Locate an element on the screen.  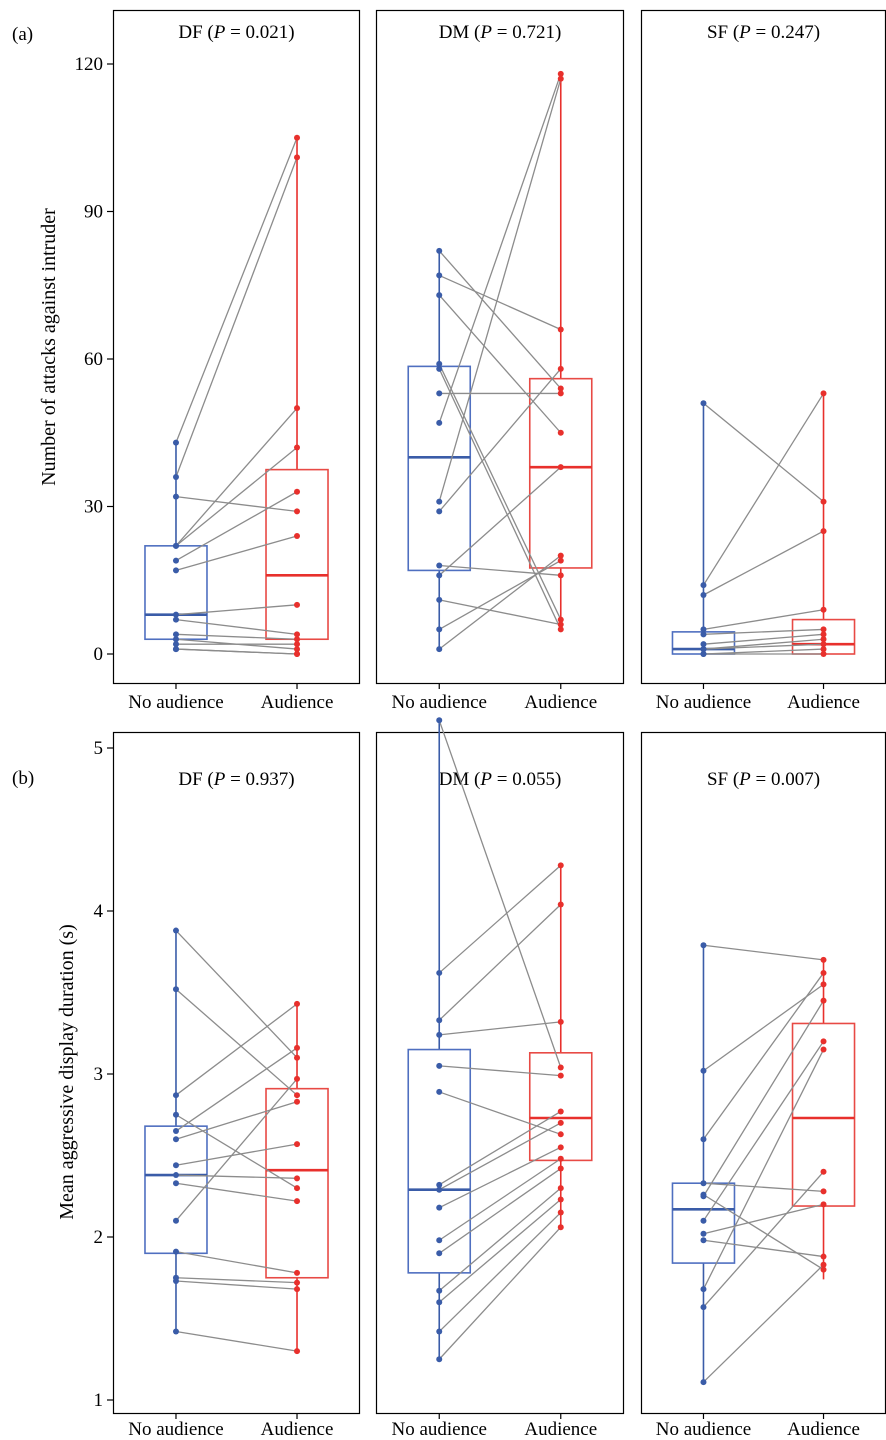
x-tick-label: No audience is located at coordinates (703, 702).